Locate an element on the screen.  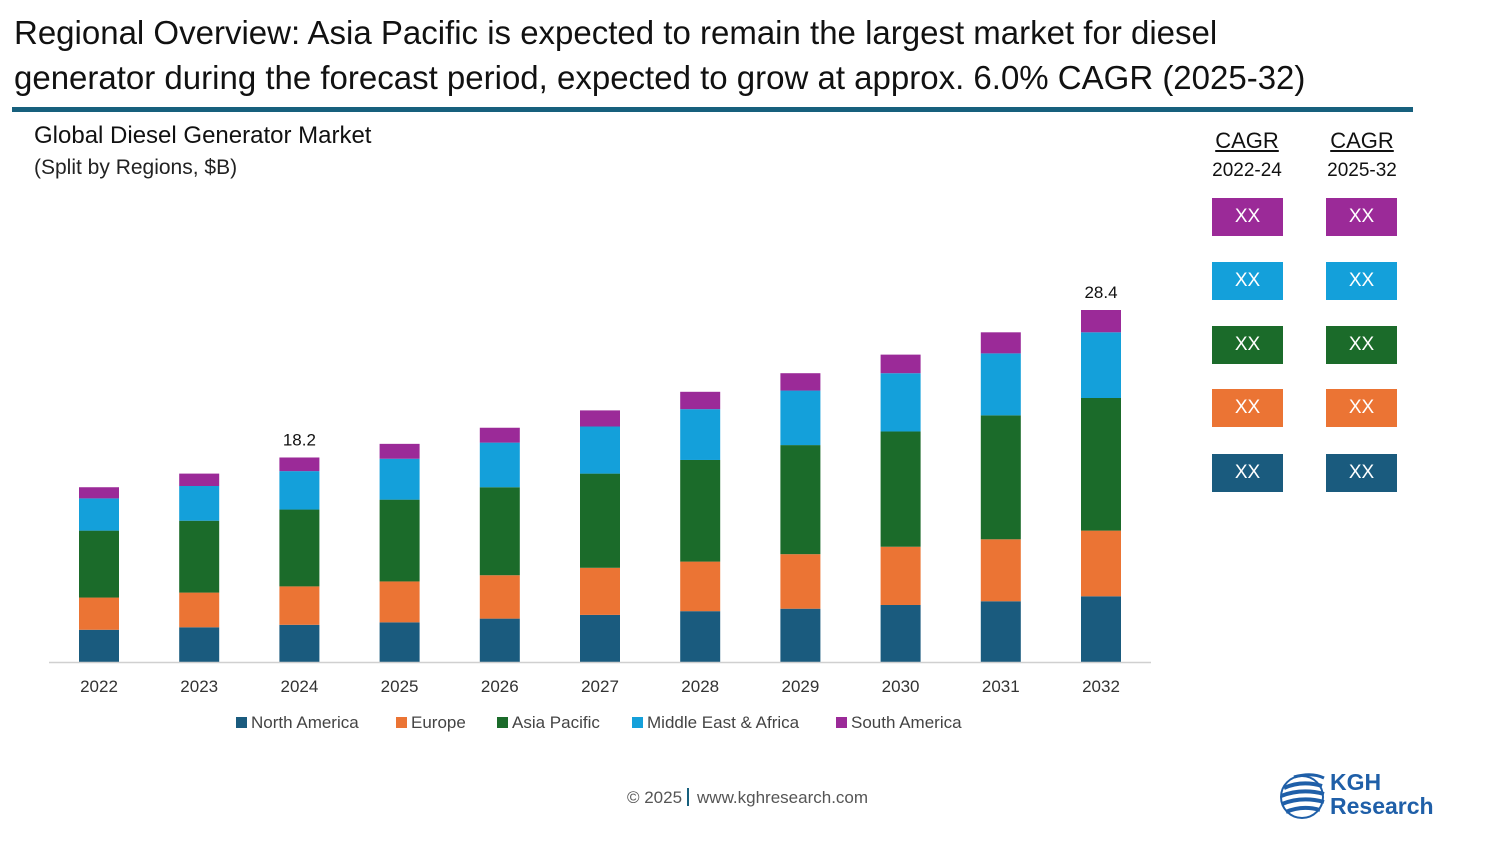
globe-icon is located at coordinates (1302, 796).